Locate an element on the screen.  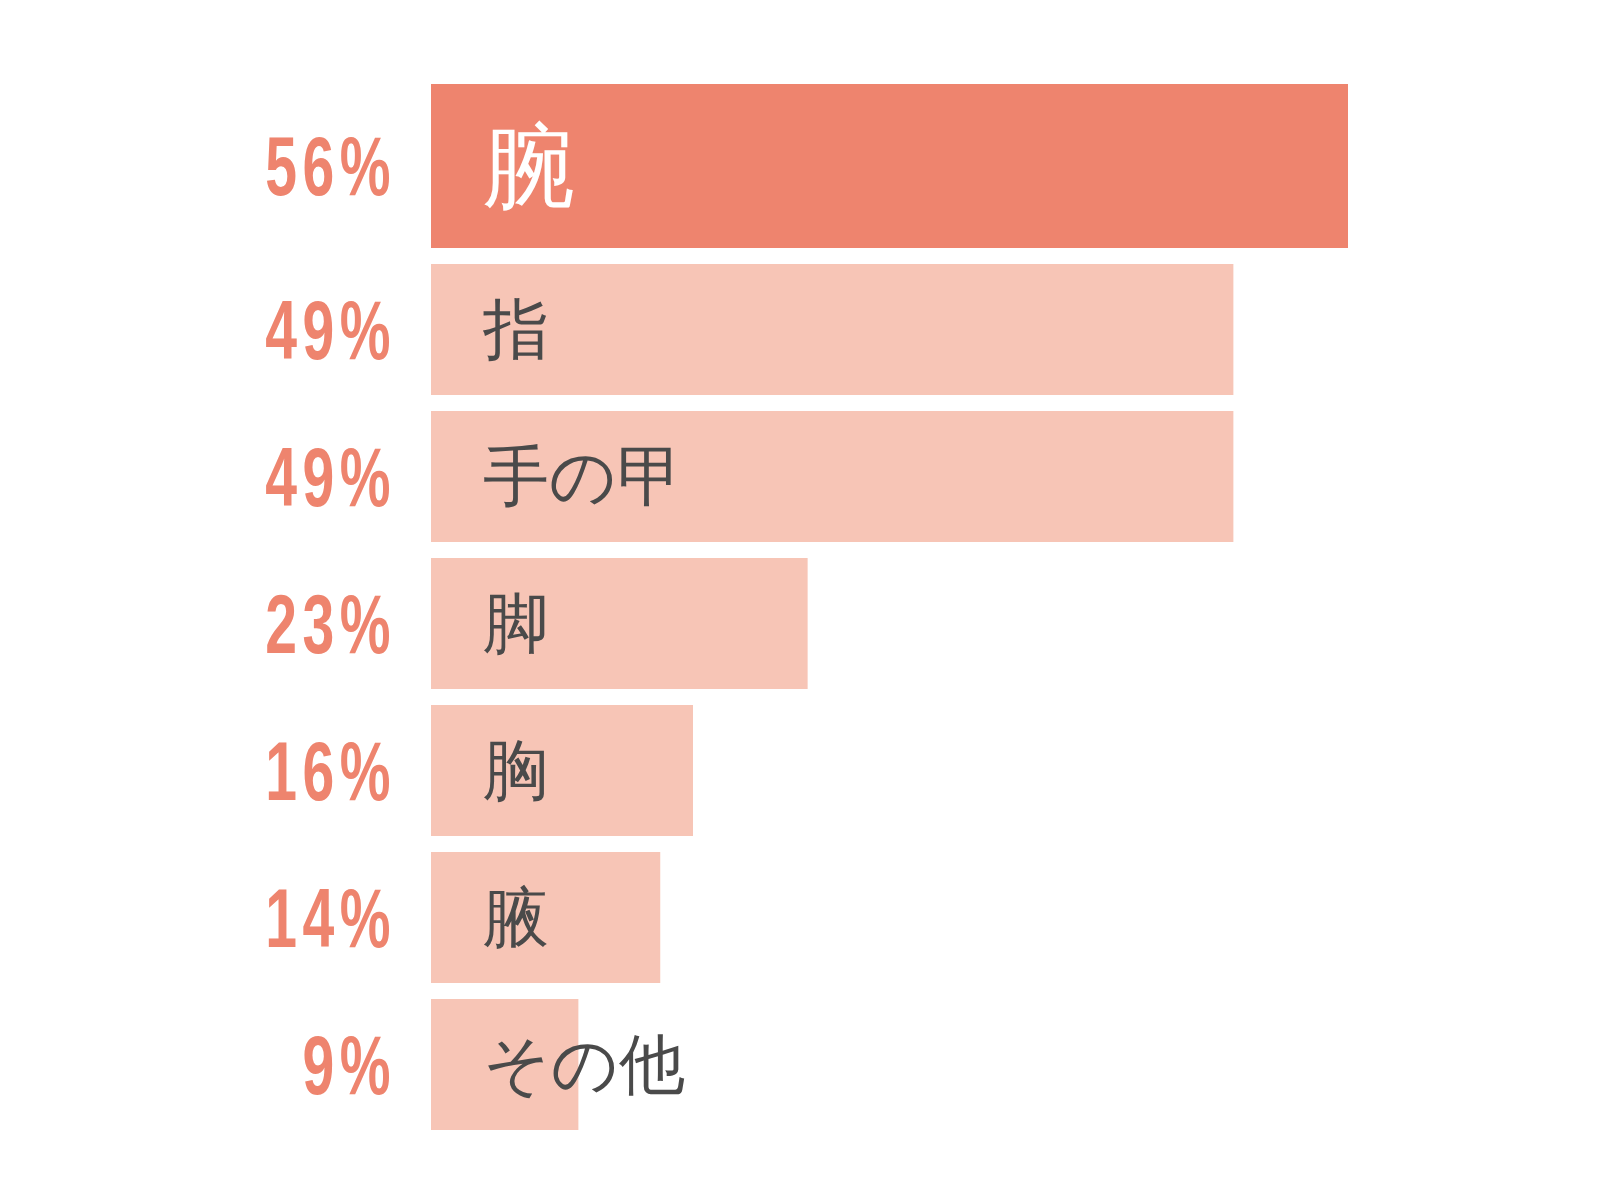
data-label: 14% is located at coordinates (330, 917).